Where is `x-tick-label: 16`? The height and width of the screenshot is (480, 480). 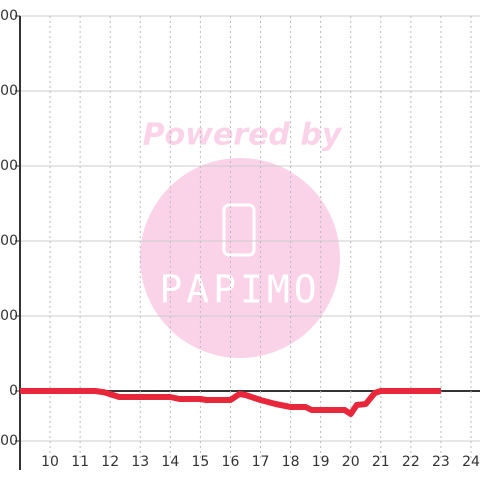 x-tick-label: 16 is located at coordinates (231, 462).